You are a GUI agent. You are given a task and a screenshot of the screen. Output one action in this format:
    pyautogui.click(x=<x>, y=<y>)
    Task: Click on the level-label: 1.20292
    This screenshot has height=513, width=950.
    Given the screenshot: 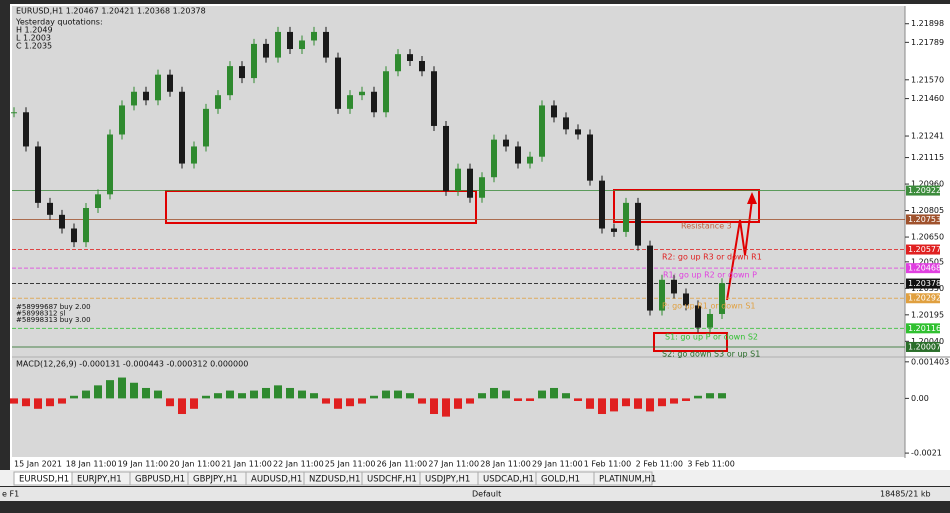 What is the action you would take?
    pyautogui.click(x=924, y=298)
    